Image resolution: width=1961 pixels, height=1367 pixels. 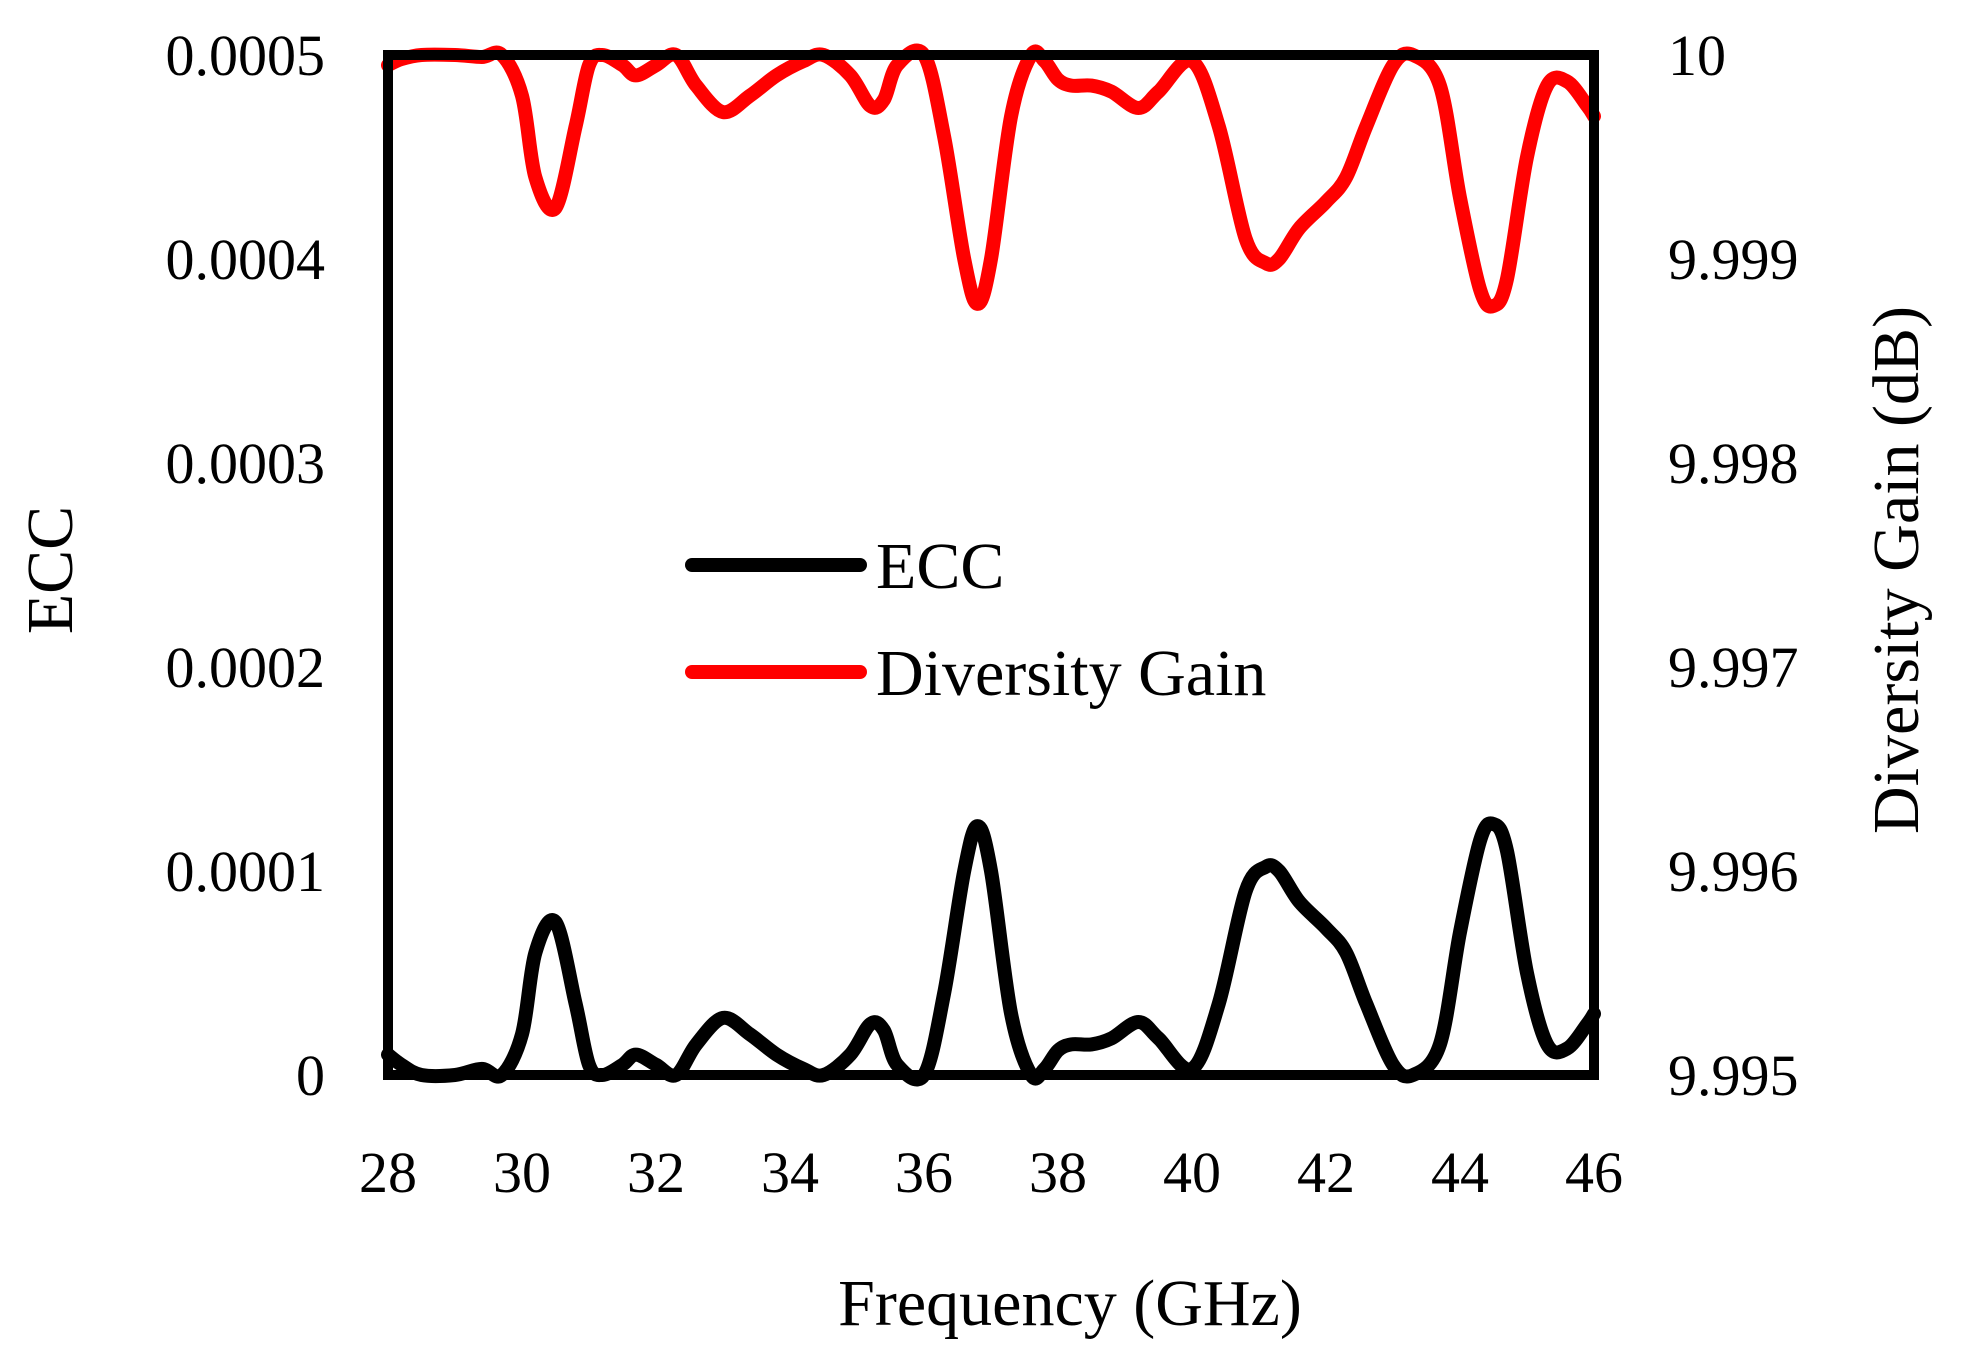 What do you see at coordinates (246, 565) in the screenshot?
I see `y-left-tick-labels: 0 0.0001 0.0002 0.0003 0.0004 0.0005` at bounding box center [246, 565].